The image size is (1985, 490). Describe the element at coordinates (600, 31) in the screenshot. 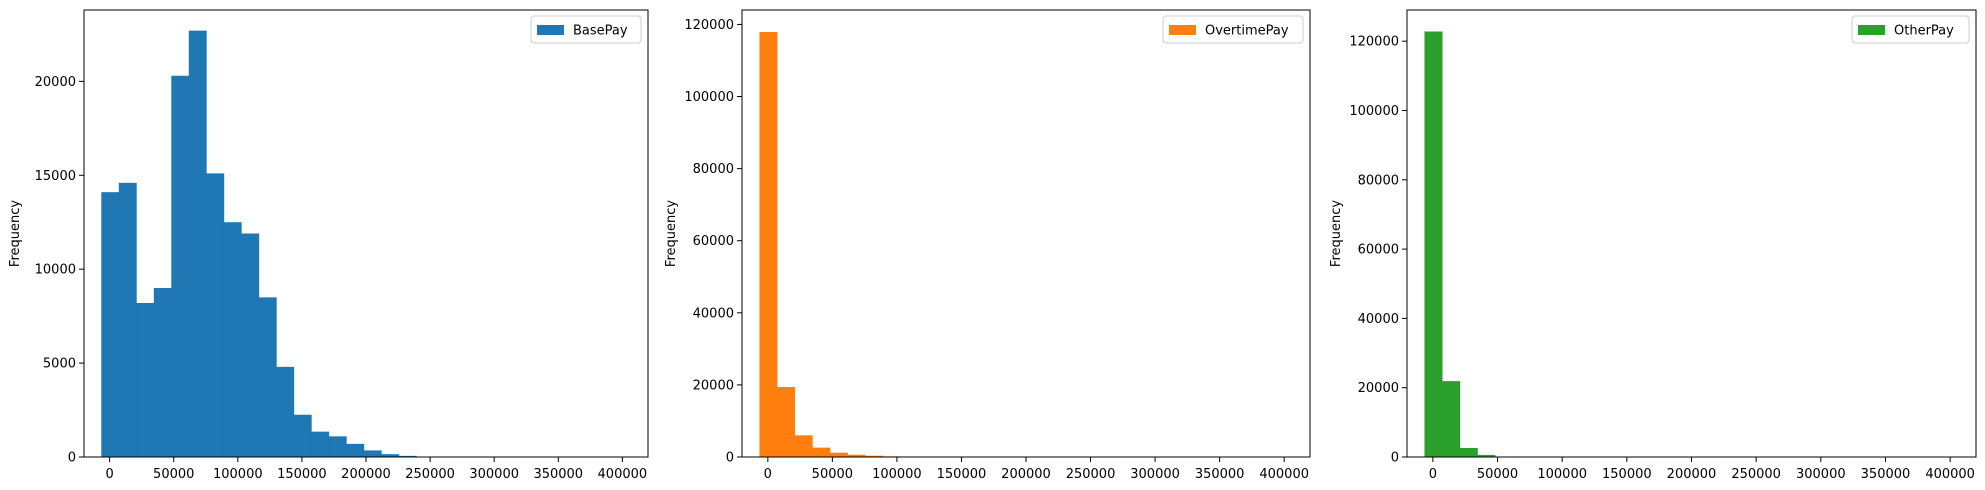

I see `legend-entry: BasePay` at that location.